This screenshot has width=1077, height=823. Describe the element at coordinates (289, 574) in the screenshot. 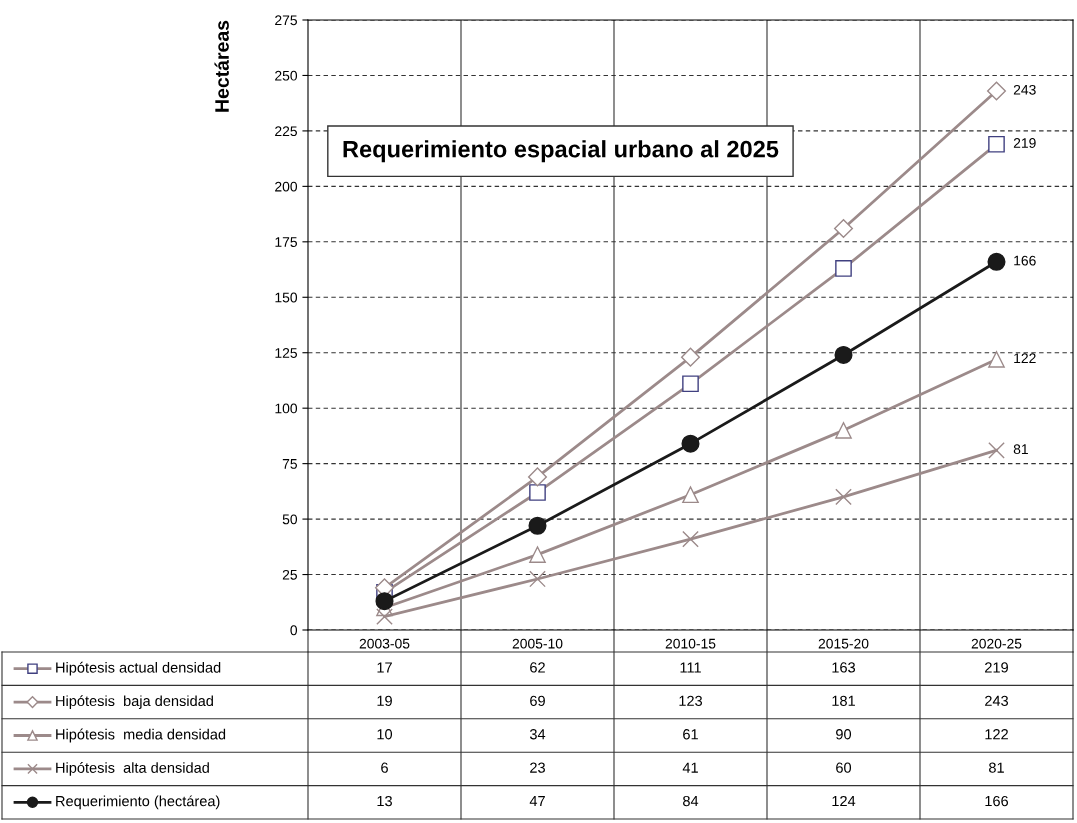

I see `y-tick-label: 25` at that location.